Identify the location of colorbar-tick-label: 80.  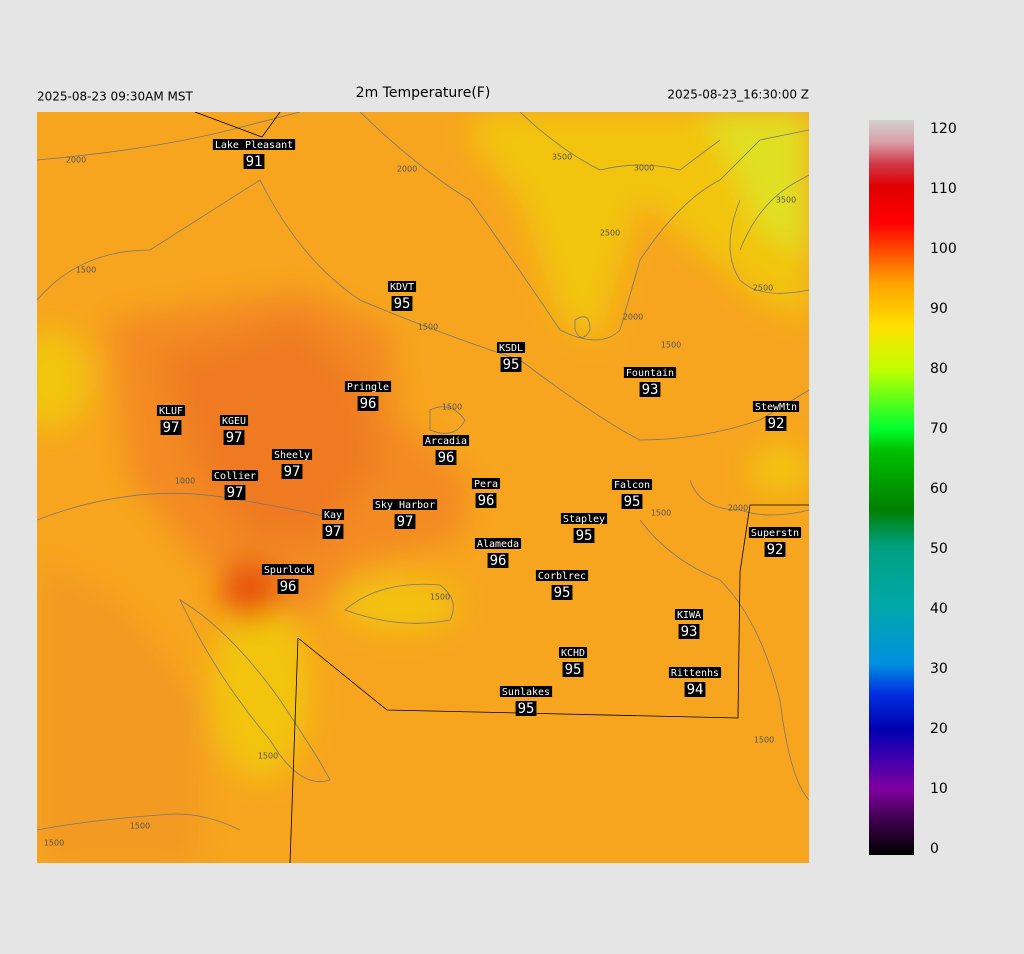
(939, 369).